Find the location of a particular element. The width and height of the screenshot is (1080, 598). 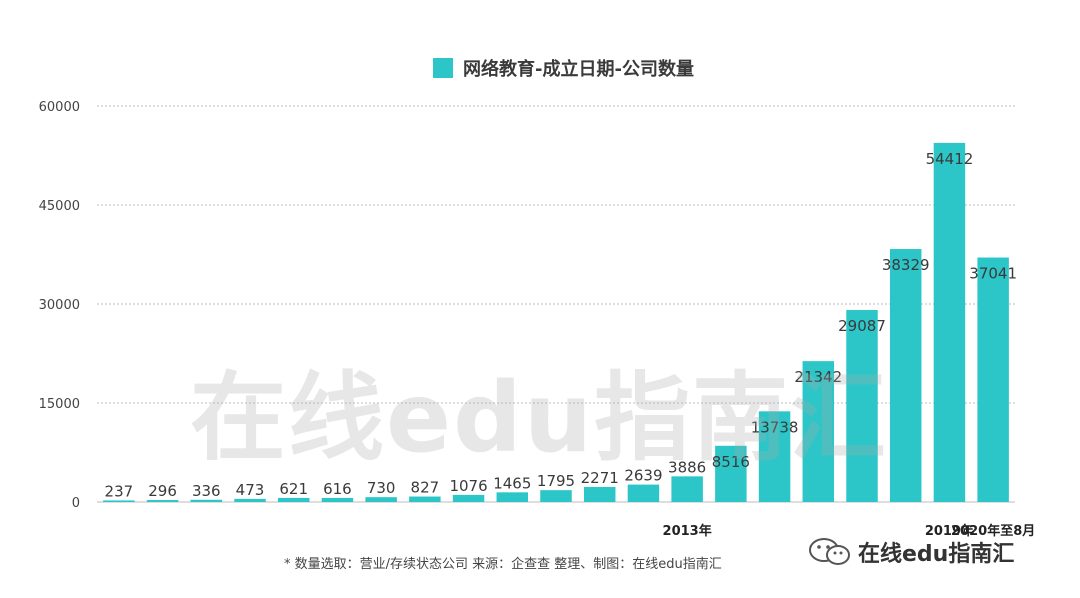

data-label: 473 is located at coordinates (250, 490).